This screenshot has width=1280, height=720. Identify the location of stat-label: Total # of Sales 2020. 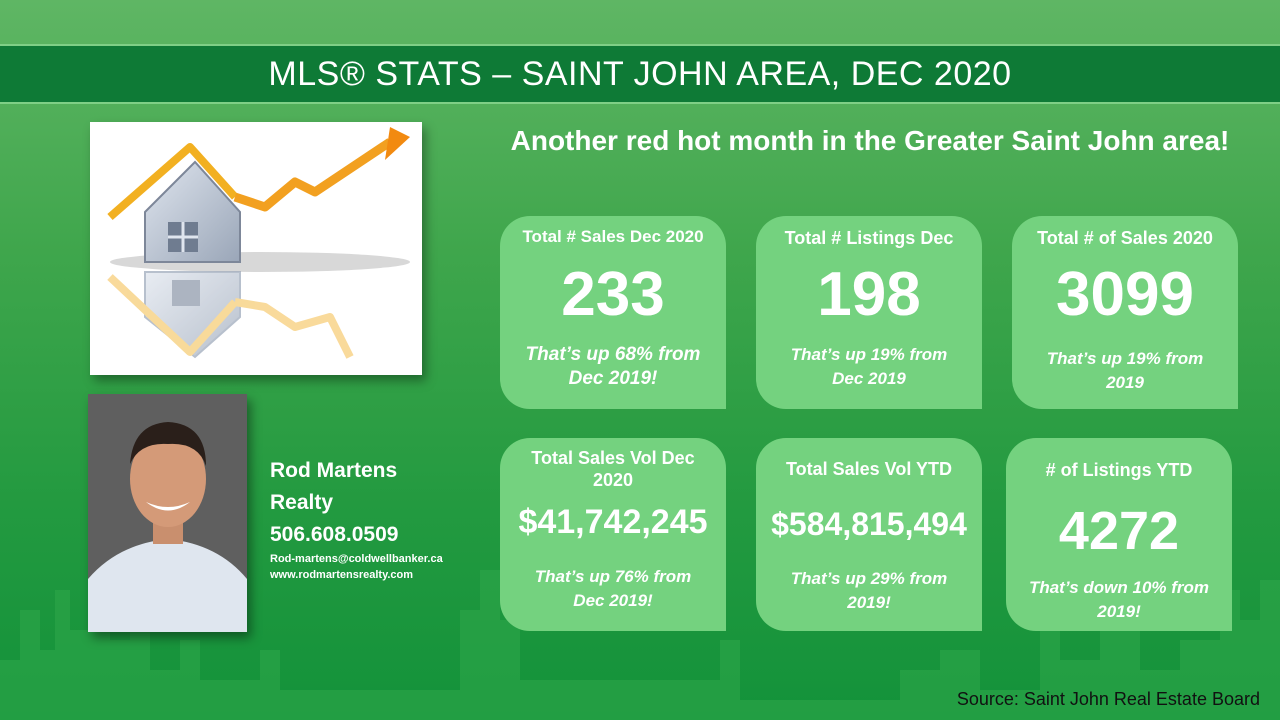
(1125, 238).